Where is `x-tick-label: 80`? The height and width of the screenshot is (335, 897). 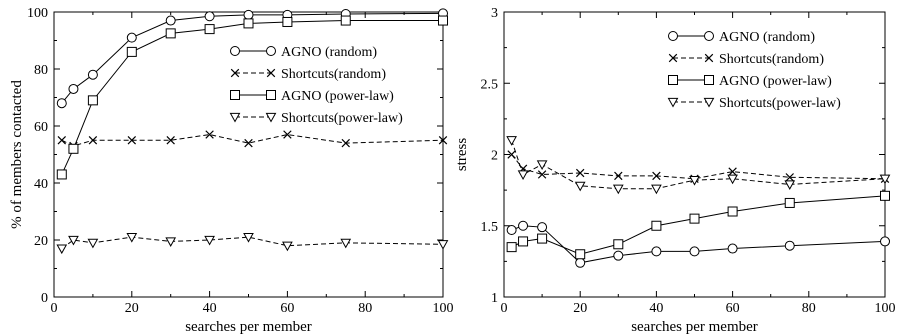
x-tick-label: 80 is located at coordinates (365, 308).